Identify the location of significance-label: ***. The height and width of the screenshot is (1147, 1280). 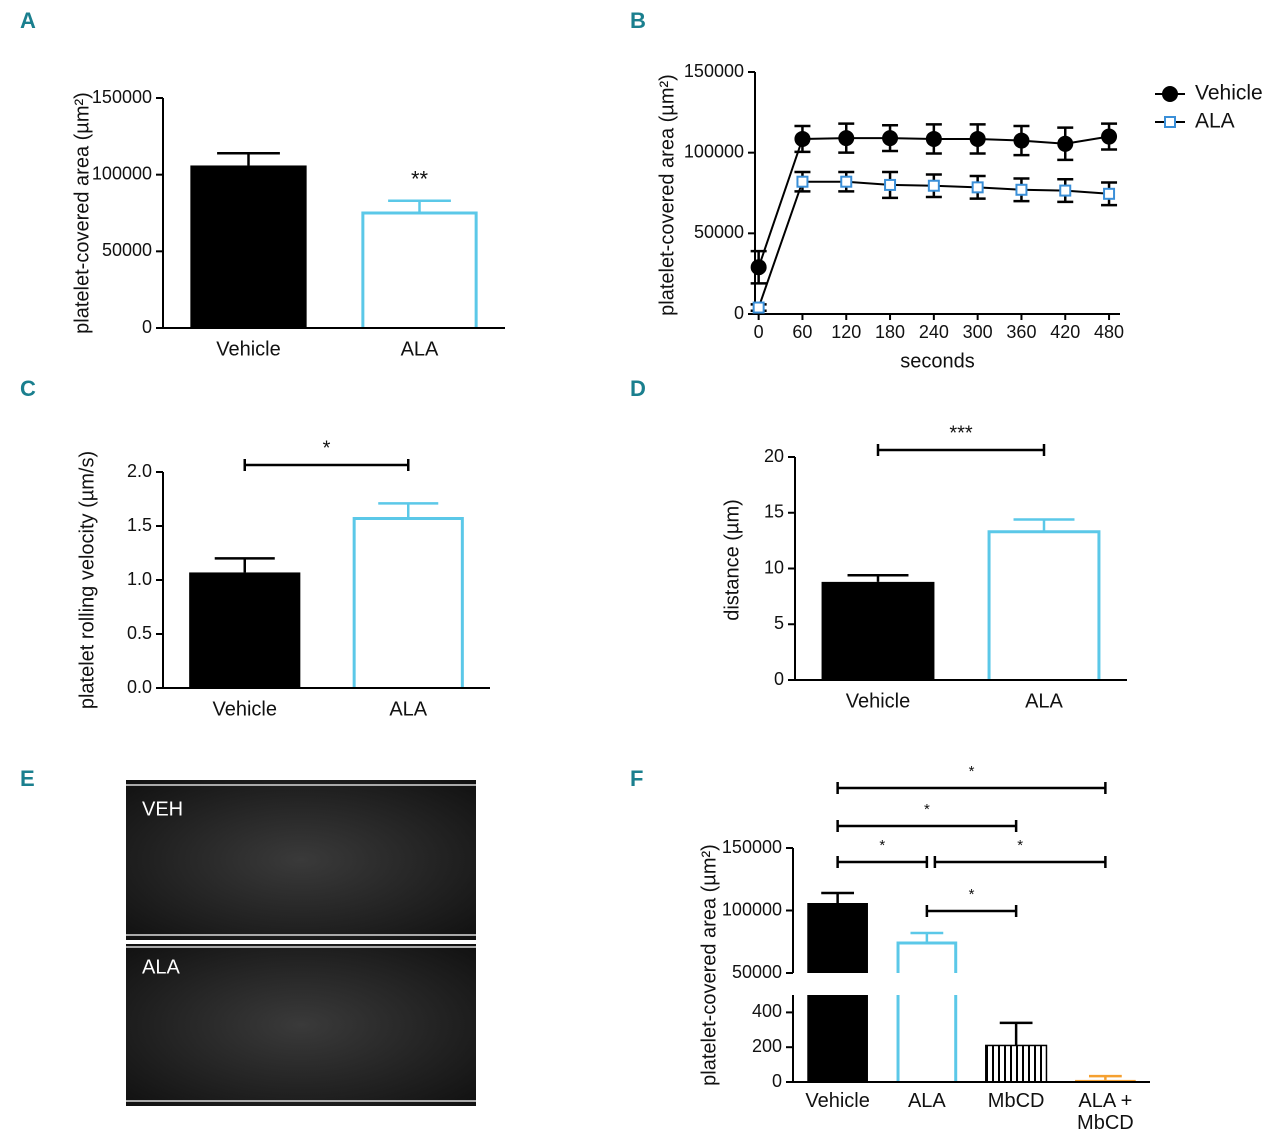
(961, 433).